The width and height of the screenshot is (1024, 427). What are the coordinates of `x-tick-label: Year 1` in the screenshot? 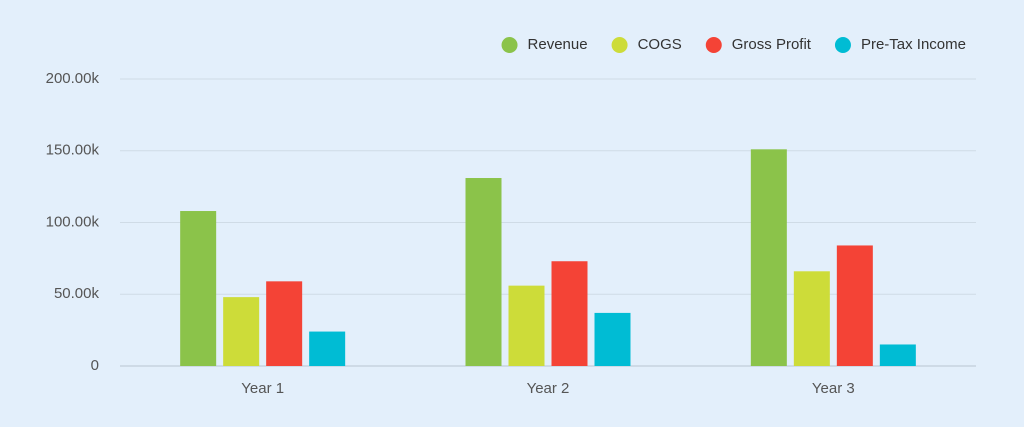 It's located at (262, 388).